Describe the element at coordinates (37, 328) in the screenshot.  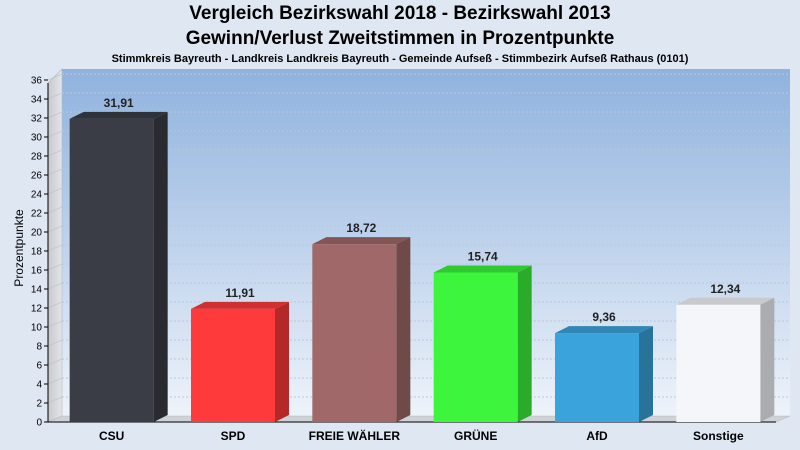
I see `y-tick-label: 10` at that location.